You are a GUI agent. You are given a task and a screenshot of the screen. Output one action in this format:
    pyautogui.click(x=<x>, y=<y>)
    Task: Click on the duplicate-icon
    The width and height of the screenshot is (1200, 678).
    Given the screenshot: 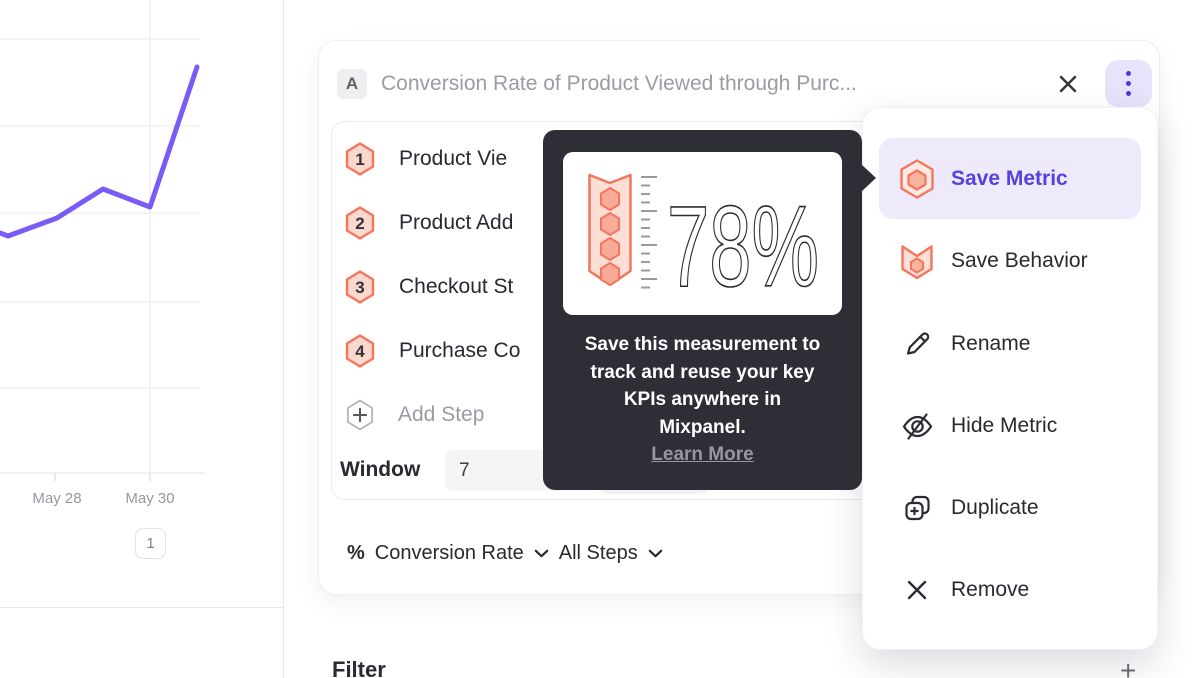 What is the action you would take?
    pyautogui.click(x=917, y=508)
    